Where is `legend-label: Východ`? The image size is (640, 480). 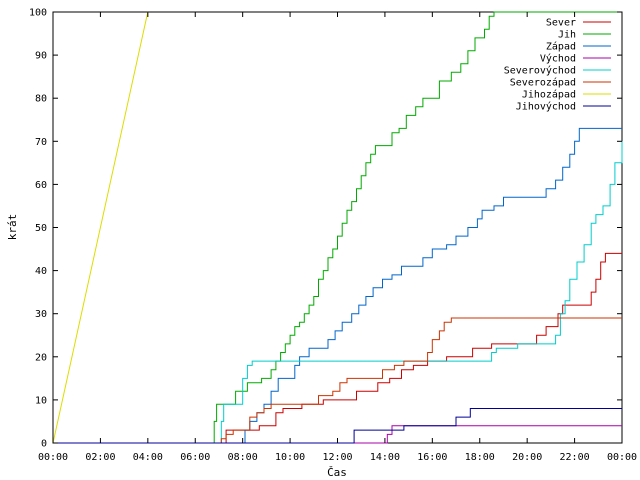 legend-label: Východ is located at coordinates (558, 59).